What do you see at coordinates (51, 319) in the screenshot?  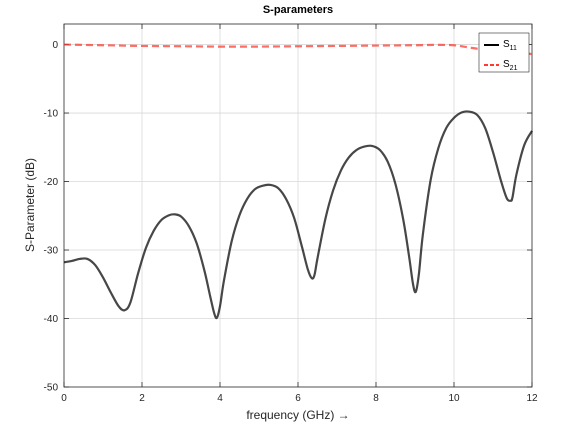 I see `y-tick-label: -40` at bounding box center [51, 319].